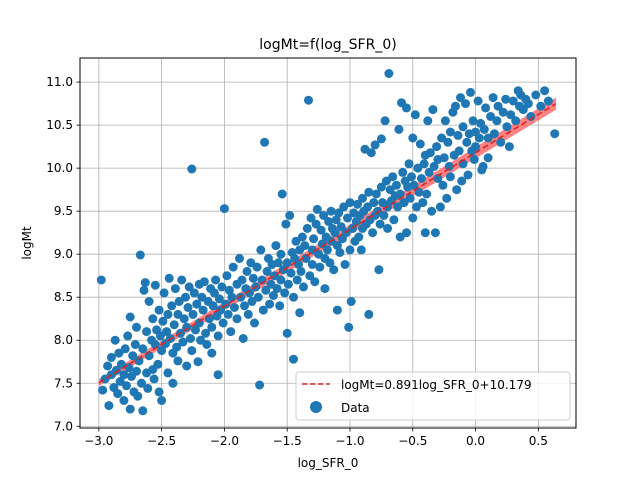 The image size is (640, 484). What do you see at coordinates (59, 168) in the screenshot?
I see `y-tick-label: 10.0` at bounding box center [59, 168].